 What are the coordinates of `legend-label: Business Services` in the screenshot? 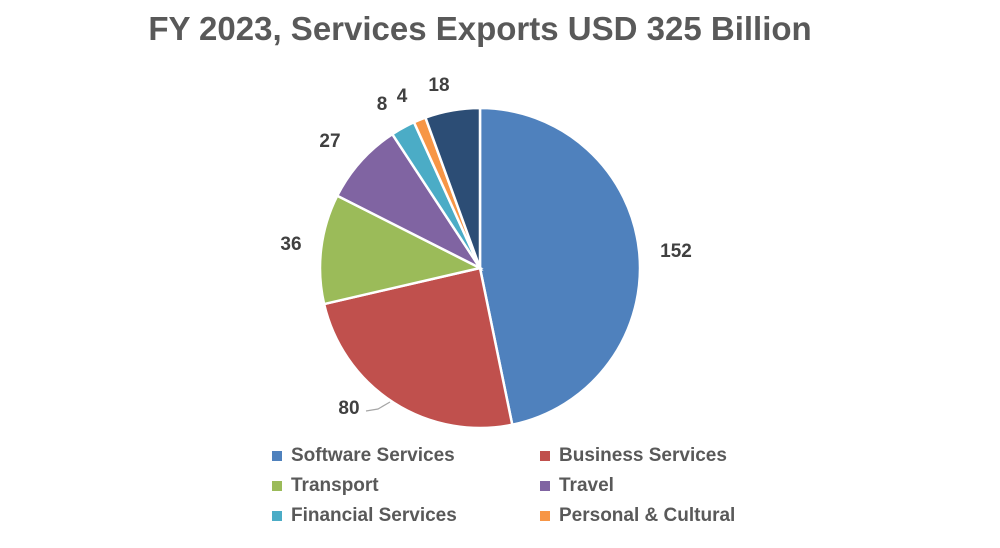 It's located at (643, 455).